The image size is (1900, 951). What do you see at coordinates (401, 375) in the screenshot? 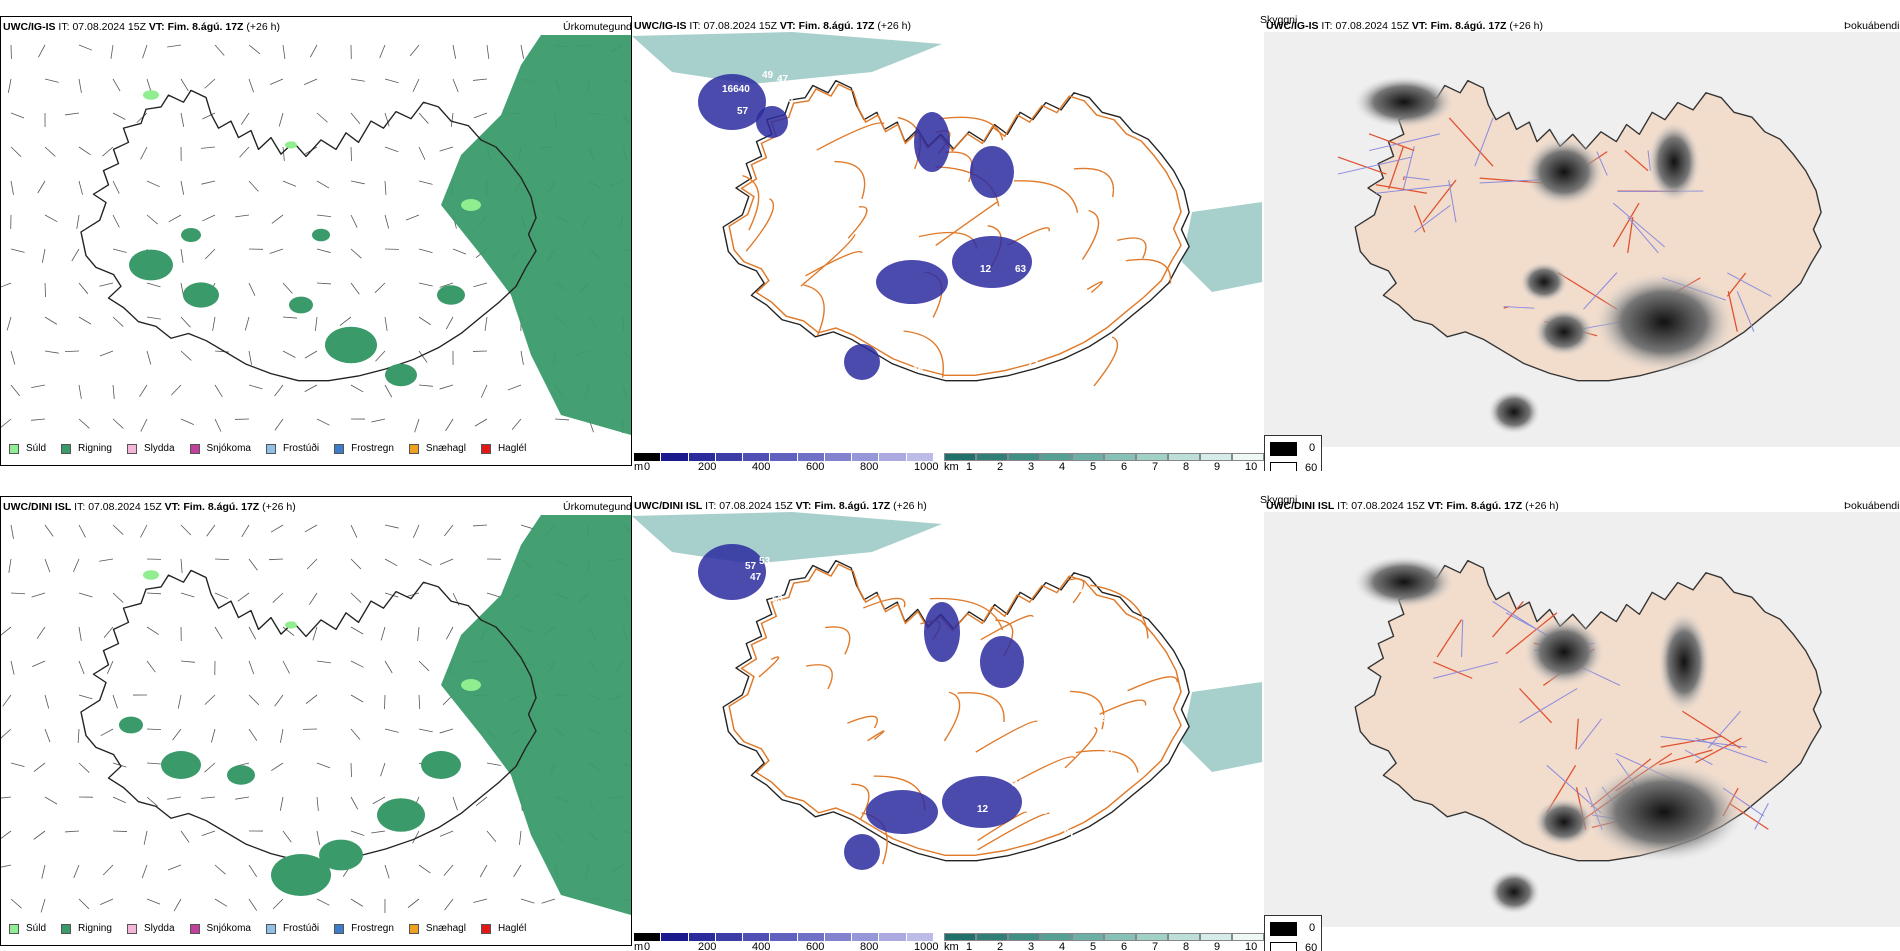
I see `rain-patch` at bounding box center [401, 375].